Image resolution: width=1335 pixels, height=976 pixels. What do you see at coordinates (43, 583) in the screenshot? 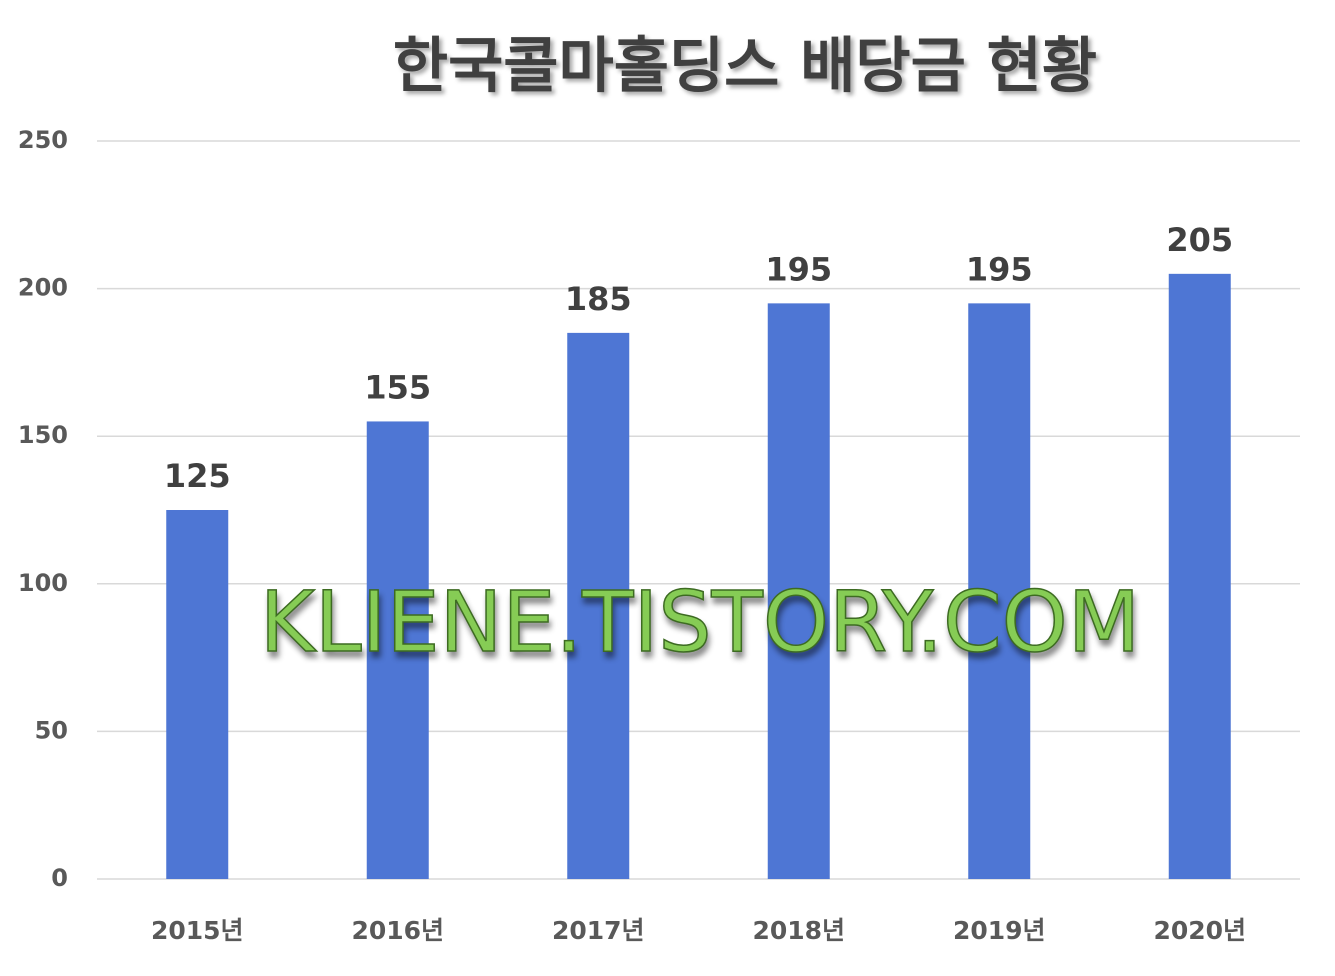
I see `y-tick-label: 100` at bounding box center [43, 583].